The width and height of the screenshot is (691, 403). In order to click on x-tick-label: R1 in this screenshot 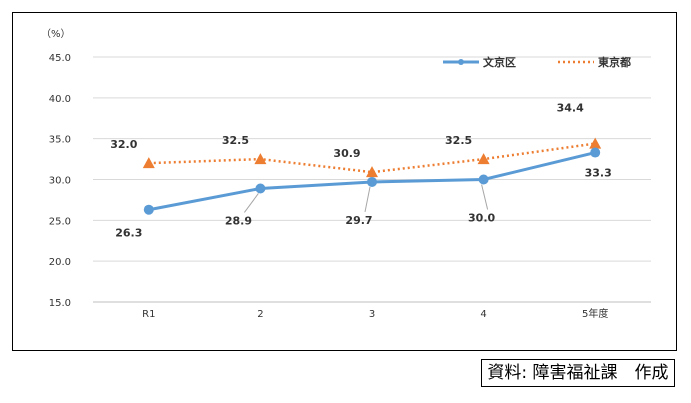, I will do `click(148, 314)`.